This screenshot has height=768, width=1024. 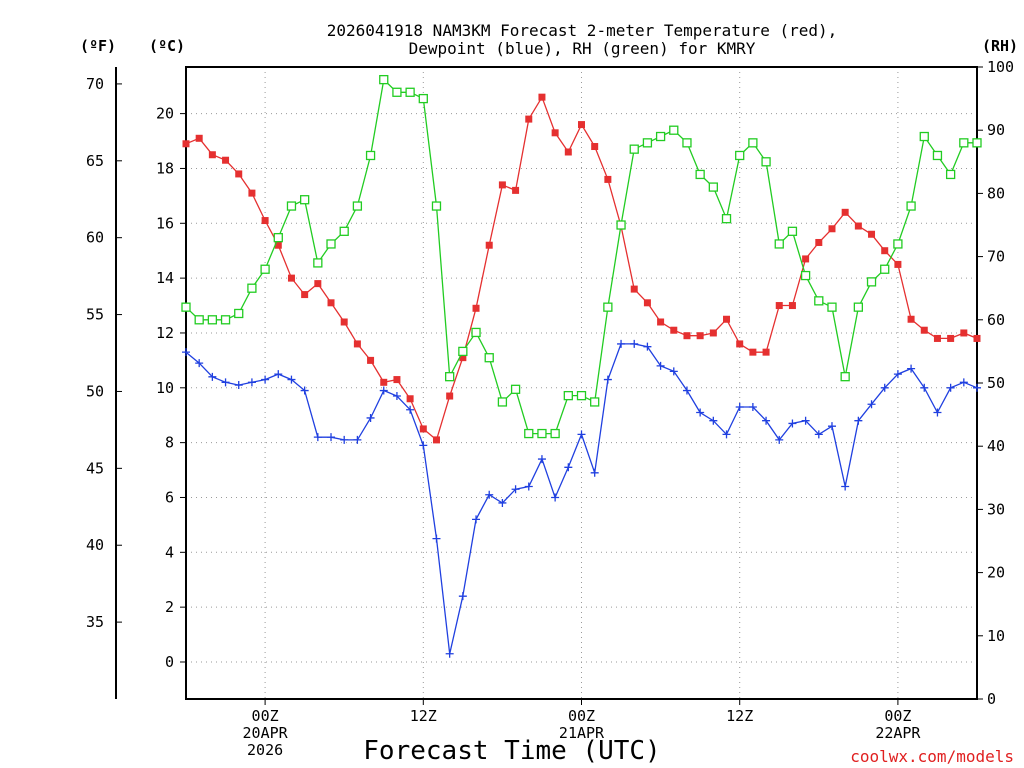 What do you see at coordinates (266, 733) in the screenshot?
I see `x-tick-label-0-1: 20APR` at bounding box center [266, 733].